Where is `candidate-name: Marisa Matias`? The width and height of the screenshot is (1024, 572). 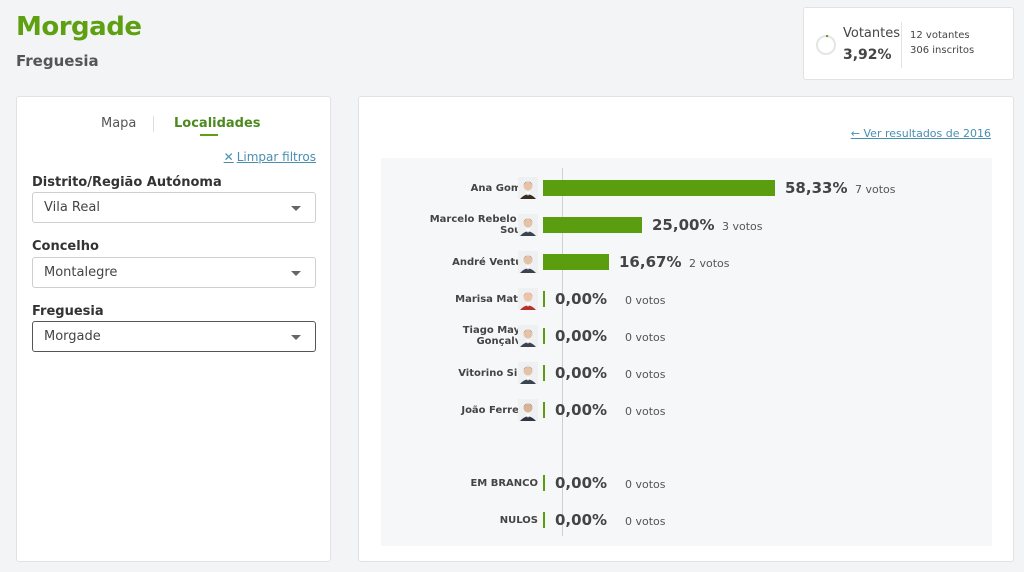
candidate-name: Marisa Matias is located at coordinates (494, 299).